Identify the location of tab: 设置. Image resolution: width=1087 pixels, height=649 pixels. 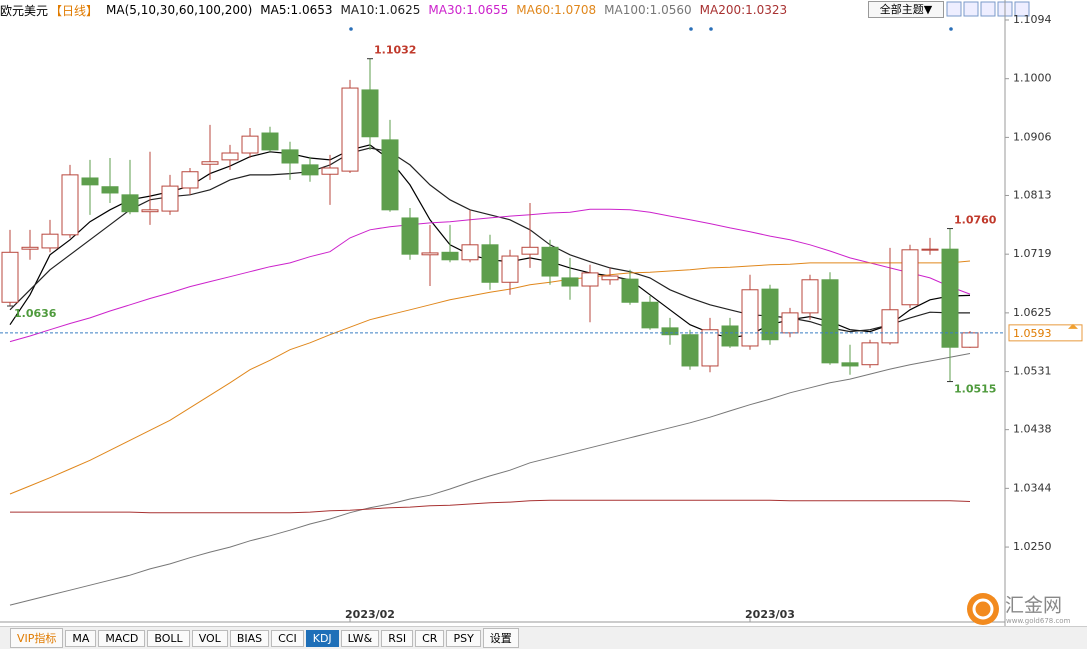
(500, 638).